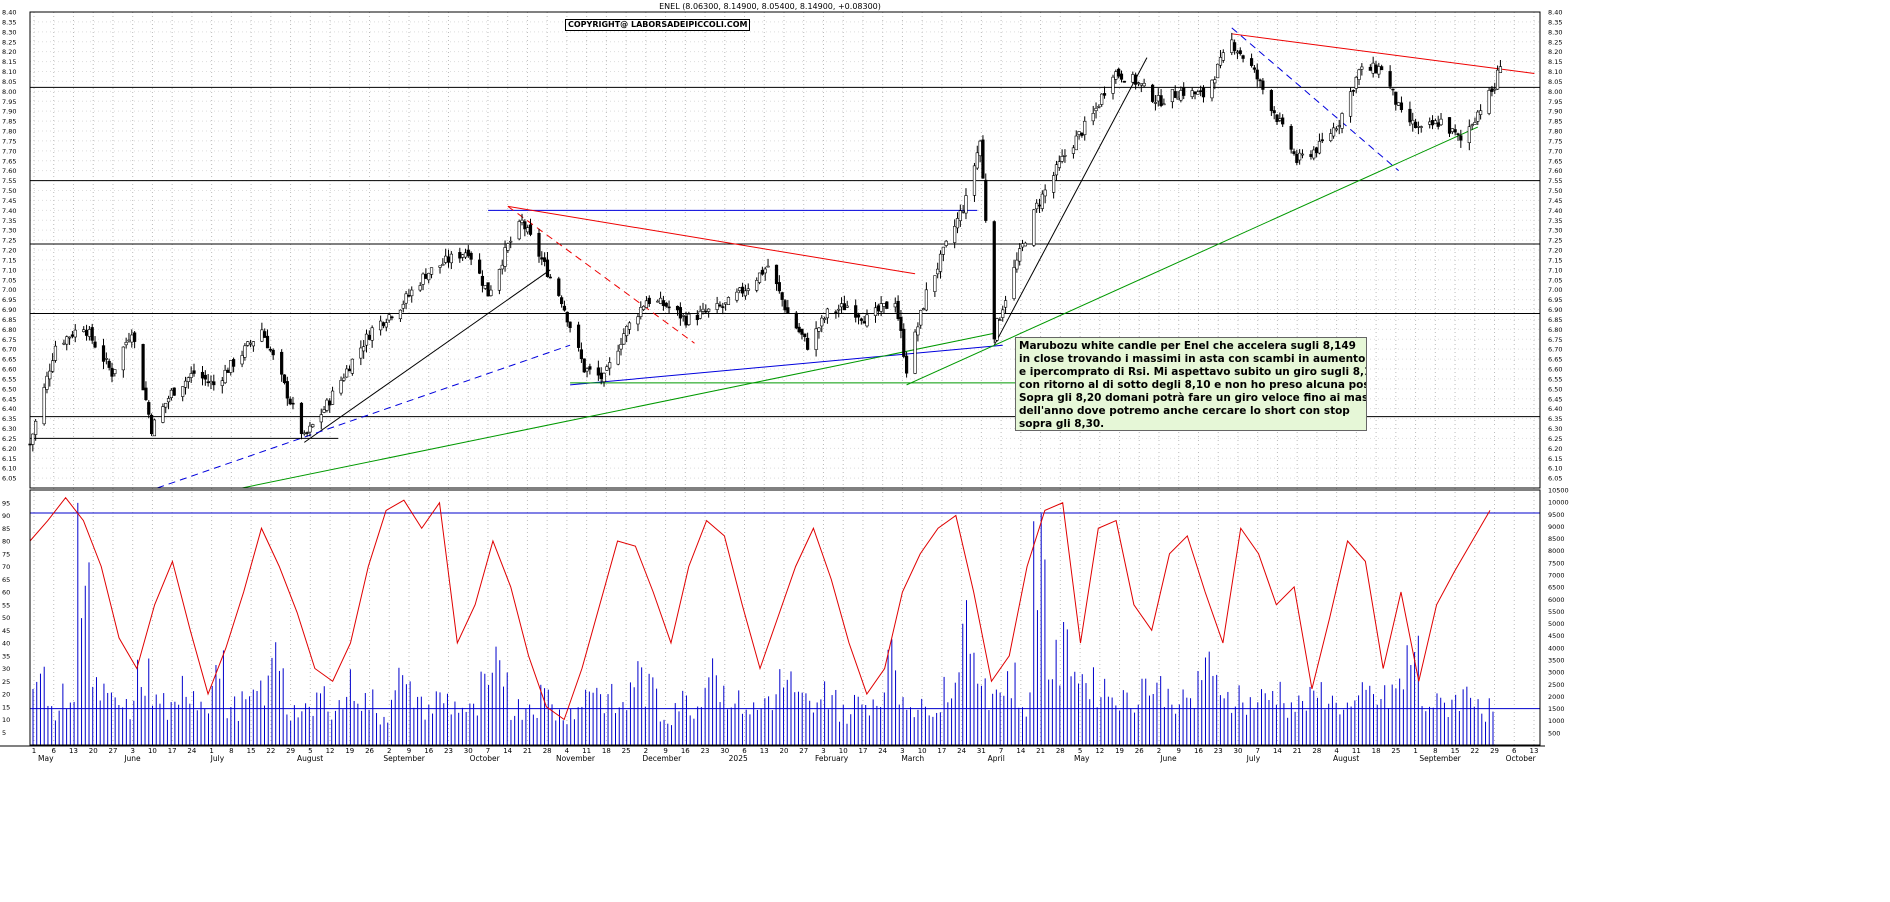 The height and width of the screenshot is (902, 1890). Describe the element at coordinates (34, 751) in the screenshot. I see `x-tick-label: 1` at that location.